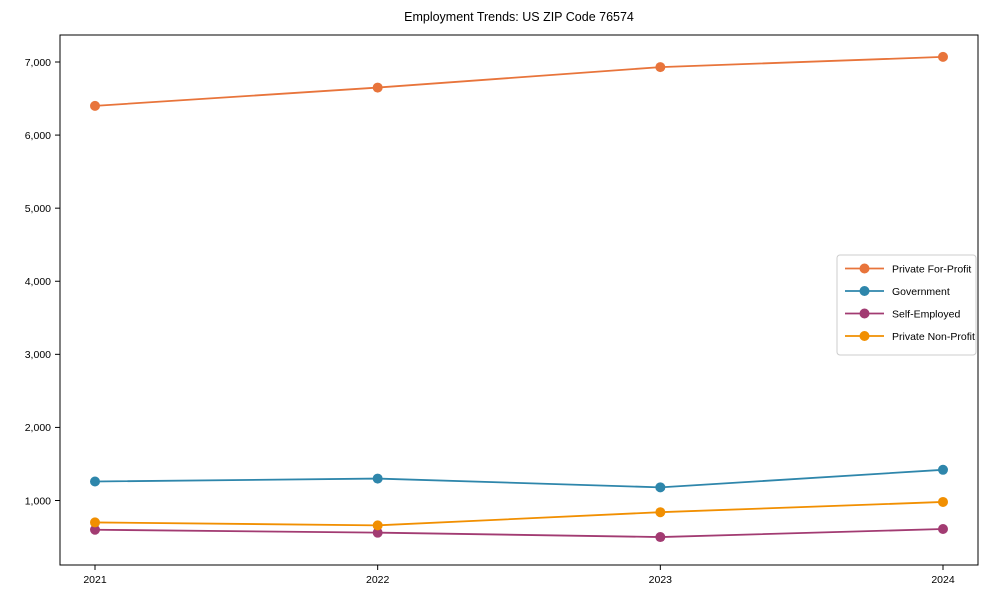 This screenshot has width=1000, height=600. What do you see at coordinates (519, 17) in the screenshot?
I see `chart-title: Employment Trends: US ZIP Code 76574` at bounding box center [519, 17].